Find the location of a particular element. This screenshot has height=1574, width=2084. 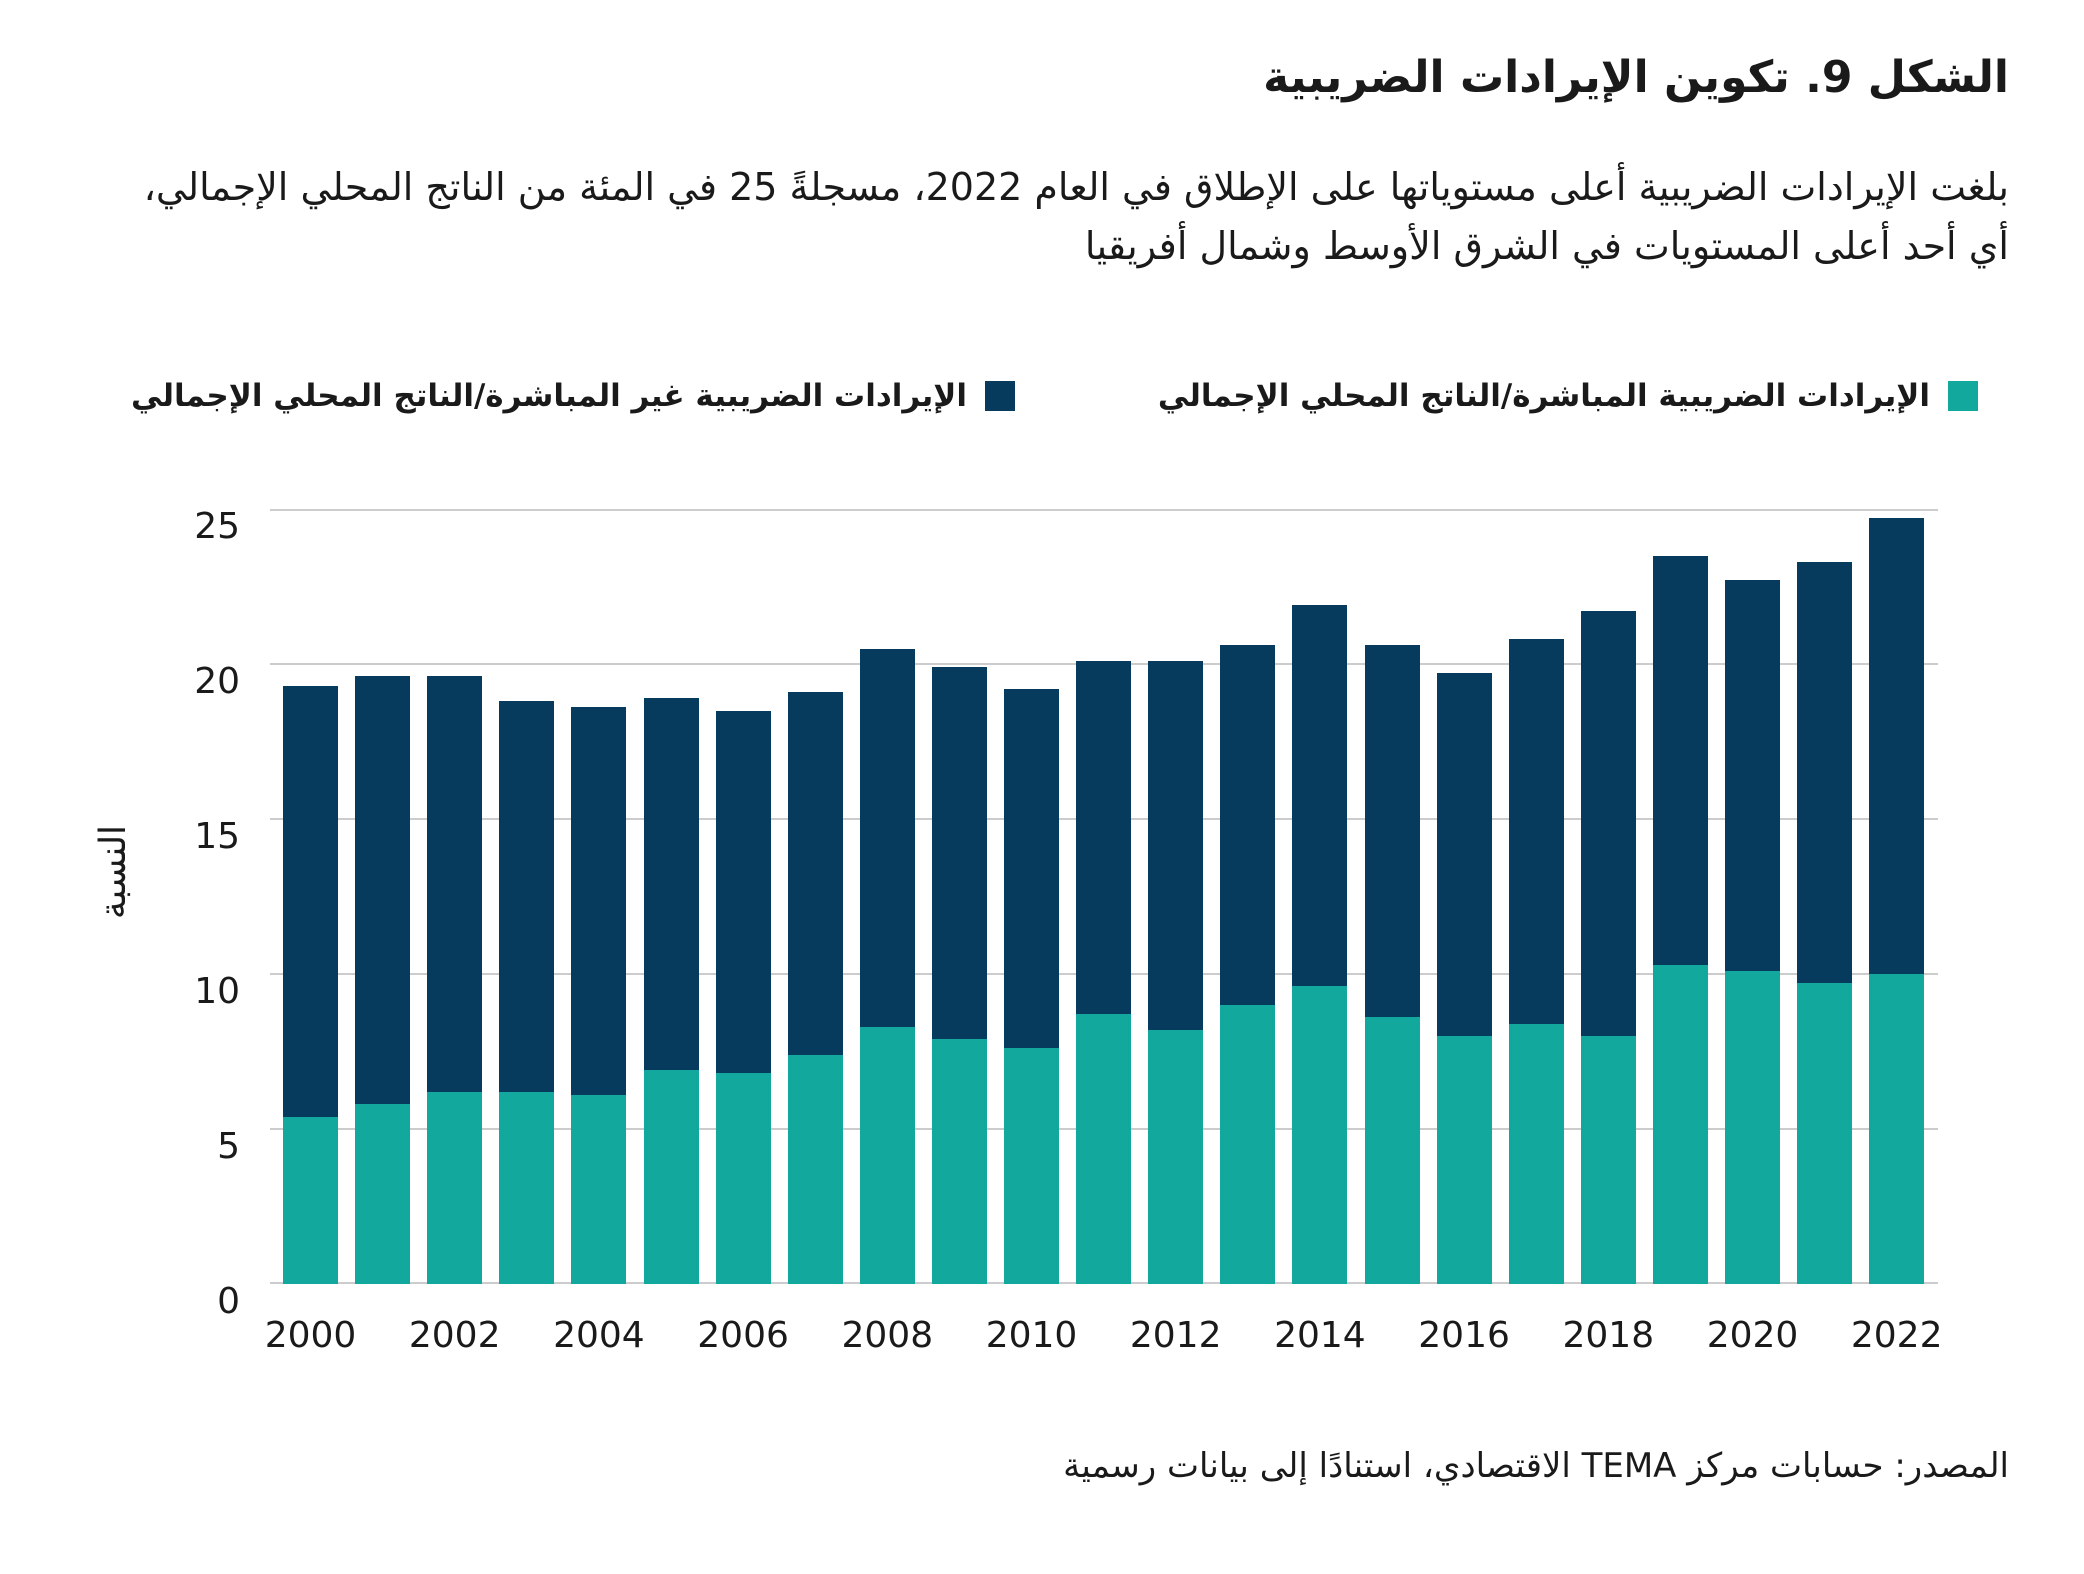

legend-swatch-direct-tax is located at coordinates (1963, 396).